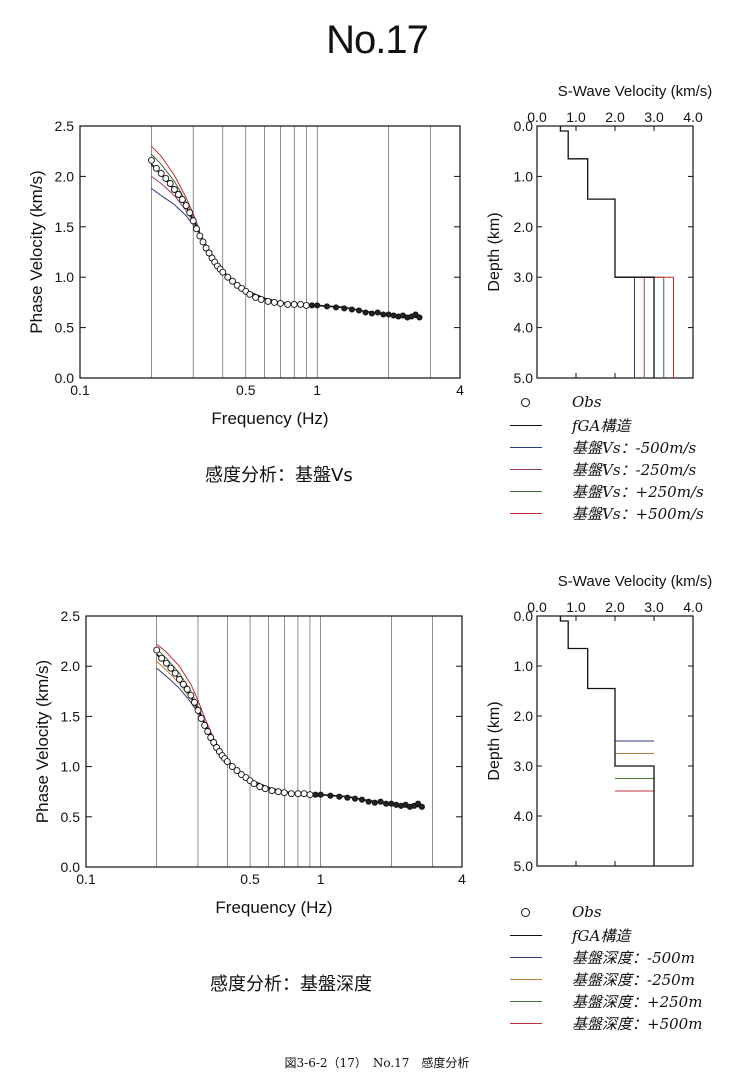 Image resolution: width=754 pixels, height=1090 pixels. I want to click on legend-label: 基盤Vs：-500m/s, so click(634, 448).